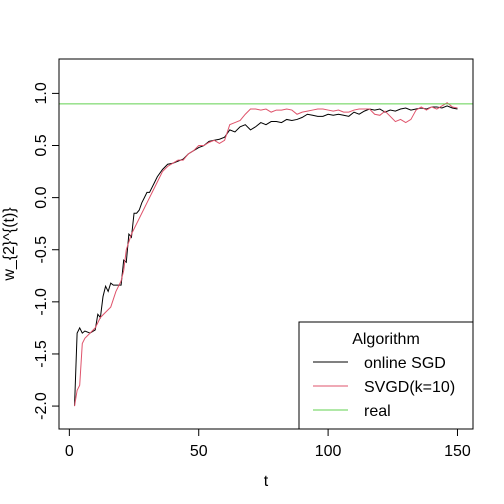  I want to click on x-tick-label: 0, so click(69, 451).